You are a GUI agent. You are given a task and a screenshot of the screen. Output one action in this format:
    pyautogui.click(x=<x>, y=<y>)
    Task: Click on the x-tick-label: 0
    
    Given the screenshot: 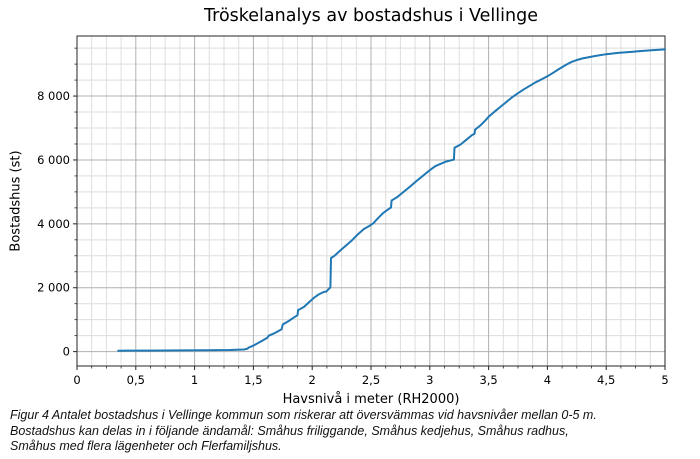 What is the action you would take?
    pyautogui.click(x=76, y=380)
    